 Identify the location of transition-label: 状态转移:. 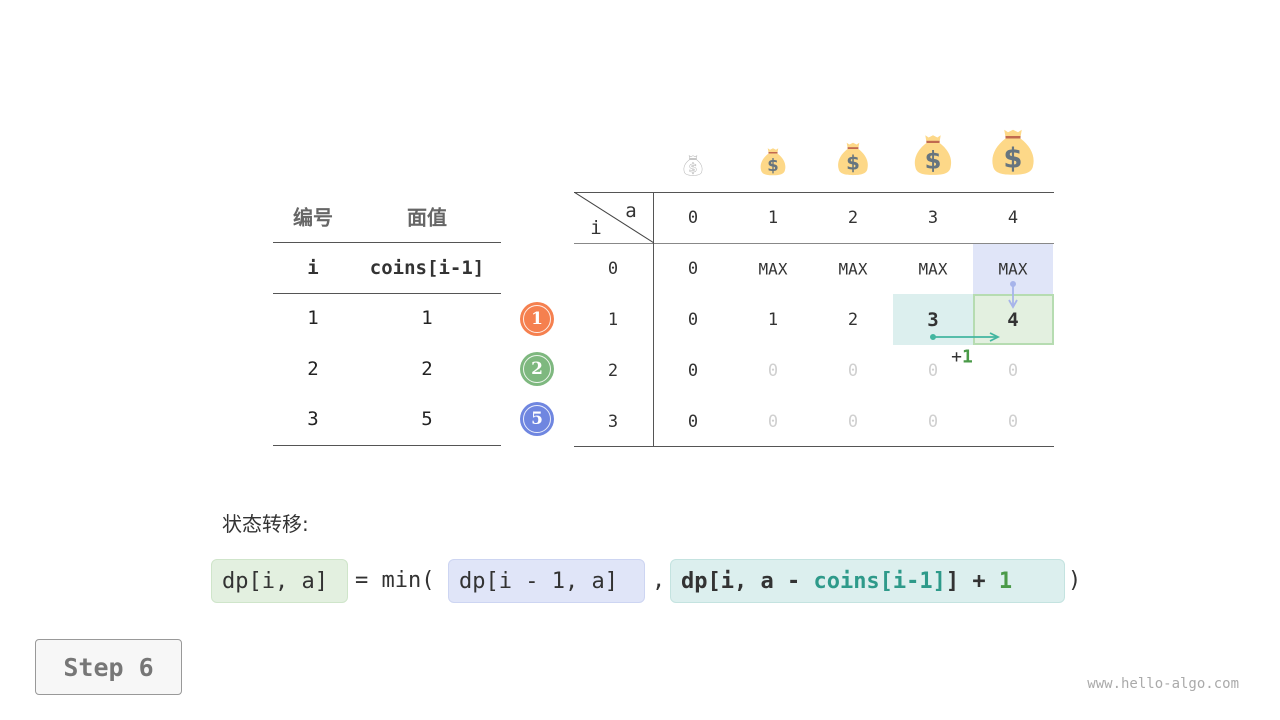
(265, 524).